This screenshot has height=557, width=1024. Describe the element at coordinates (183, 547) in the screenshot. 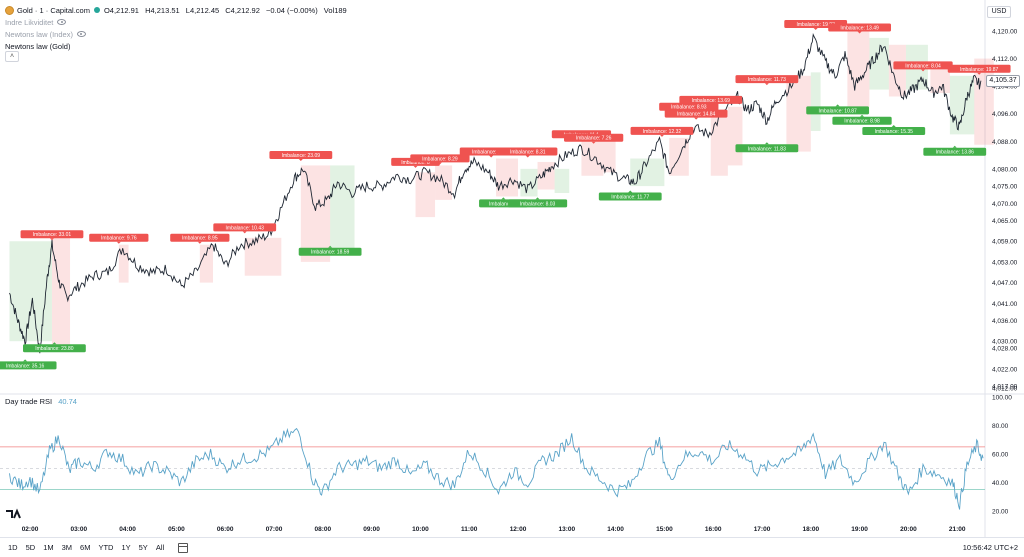

I see `calendar-icon` at that location.